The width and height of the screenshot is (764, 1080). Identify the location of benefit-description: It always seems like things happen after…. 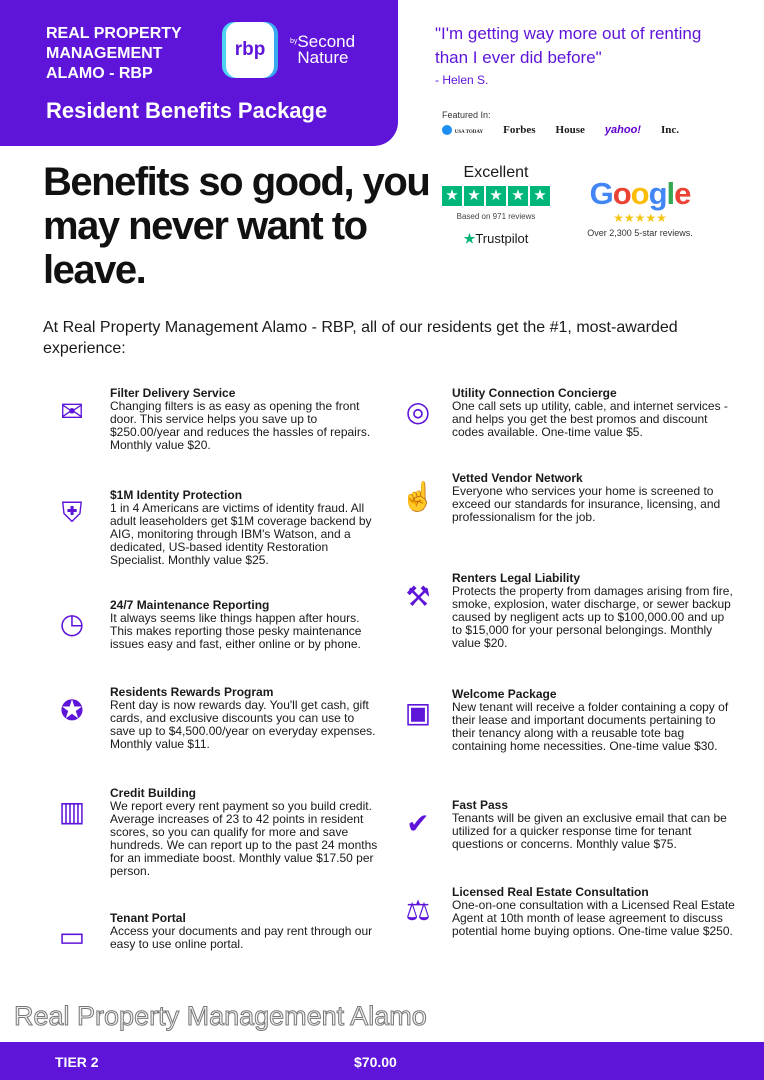
(236, 631).